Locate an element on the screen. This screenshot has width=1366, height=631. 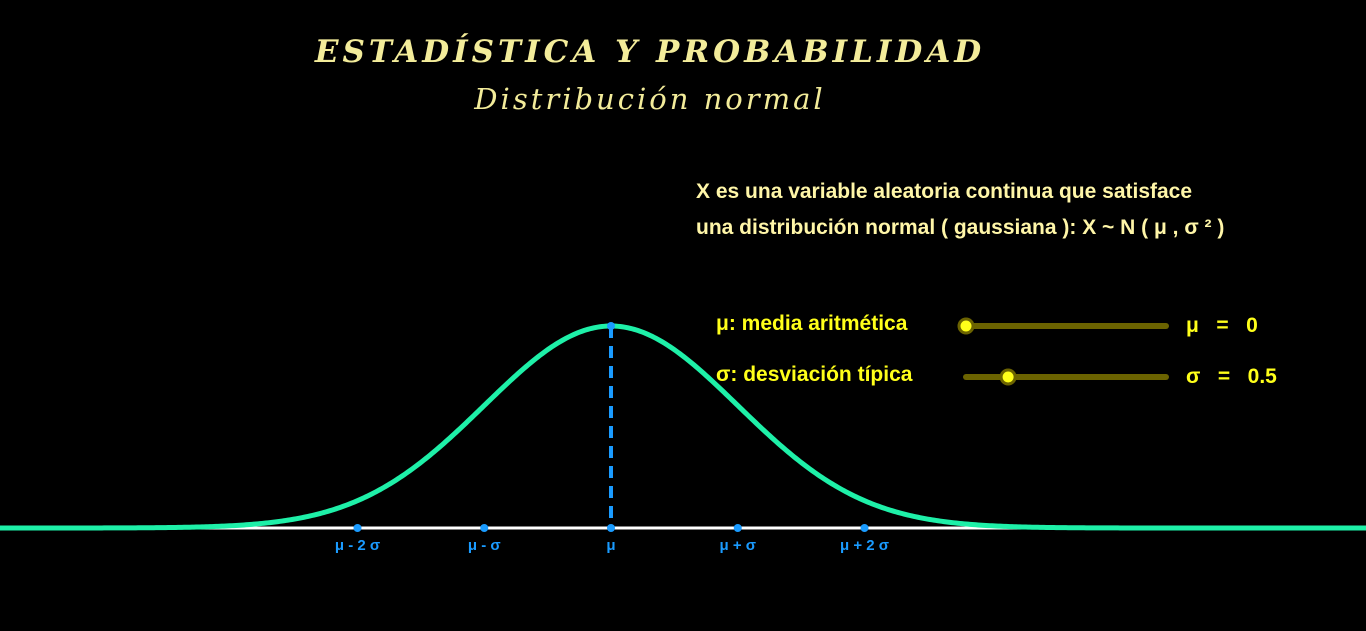
mu-value-readout: μ = 0 is located at coordinates (1222, 325).